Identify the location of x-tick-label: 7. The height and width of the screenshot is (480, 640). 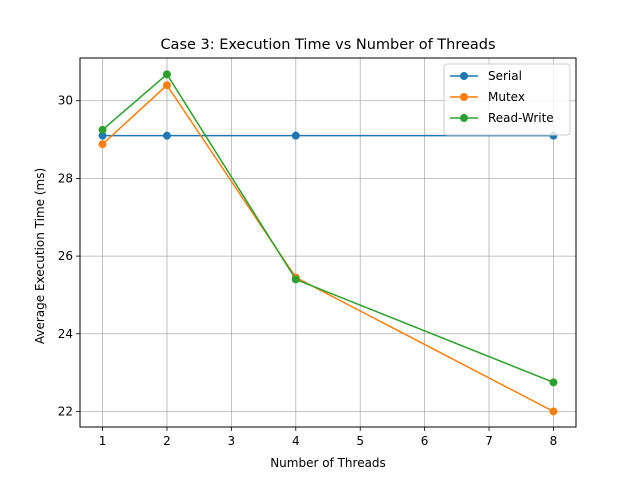
(489, 441).